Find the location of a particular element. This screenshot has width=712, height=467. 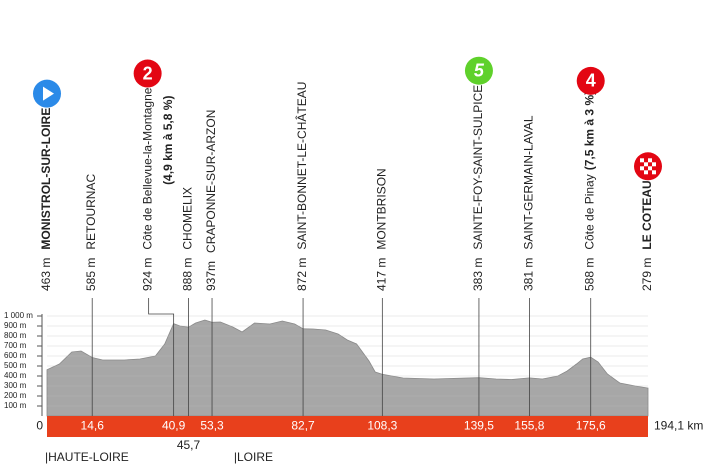

x-tick-label: 45,7 is located at coordinates (189, 445).